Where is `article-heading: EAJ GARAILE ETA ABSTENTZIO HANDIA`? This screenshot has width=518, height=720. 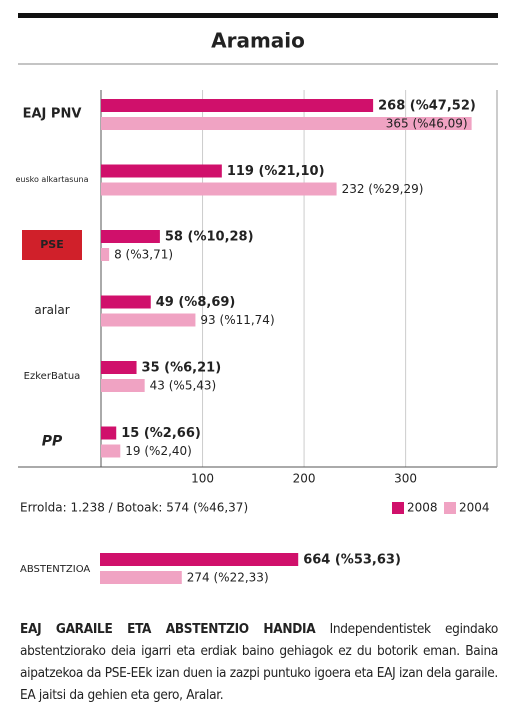
article-heading: EAJ GARAILE ETA ABSTENTZIO HANDIA is located at coordinates (168, 629).